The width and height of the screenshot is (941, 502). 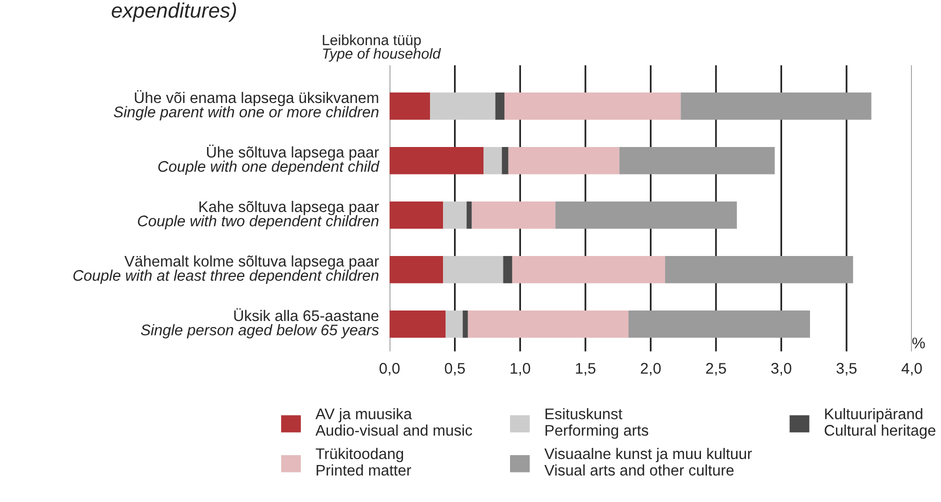 What do you see at coordinates (258, 215) in the screenshot?
I see `y-tick-label: Kahe sõltuva lapsega paar Couple with two dependent children` at bounding box center [258, 215].